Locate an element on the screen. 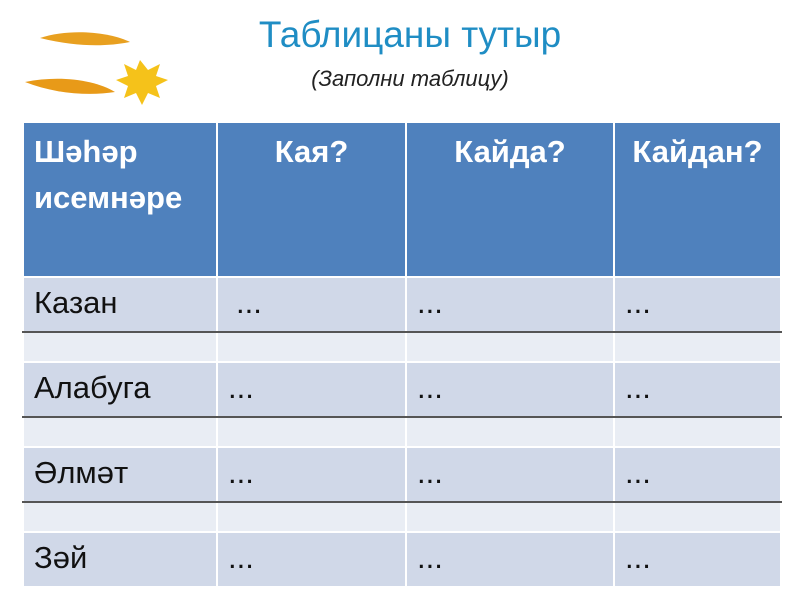 The width and height of the screenshot is (800, 600). header-where: Кайда? is located at coordinates (510, 199).